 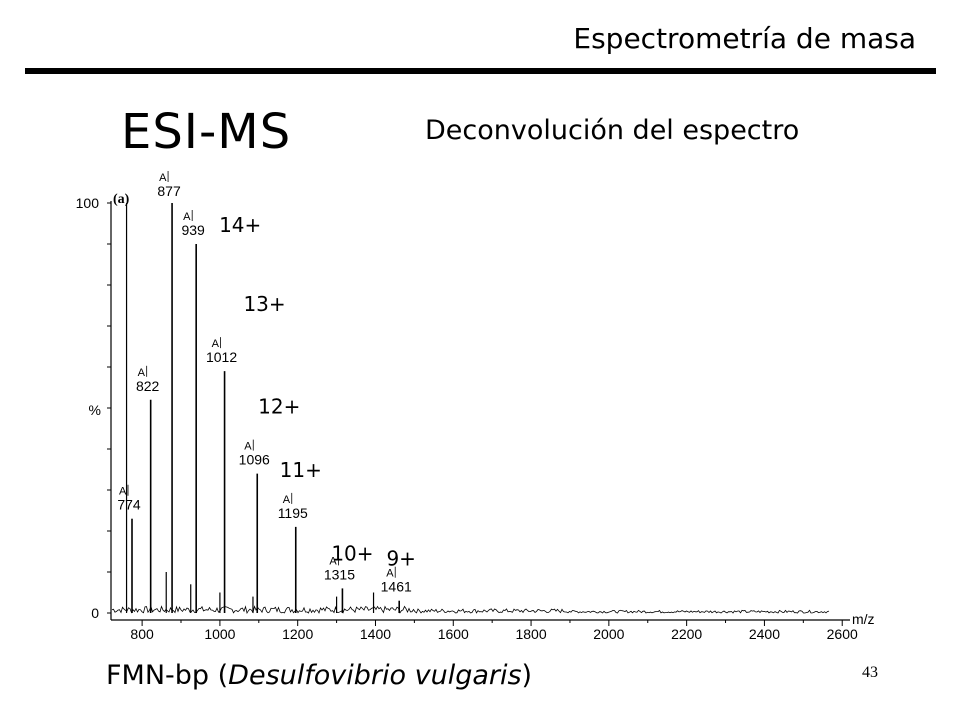 I want to click on peak-label: 774, so click(x=129, y=505).